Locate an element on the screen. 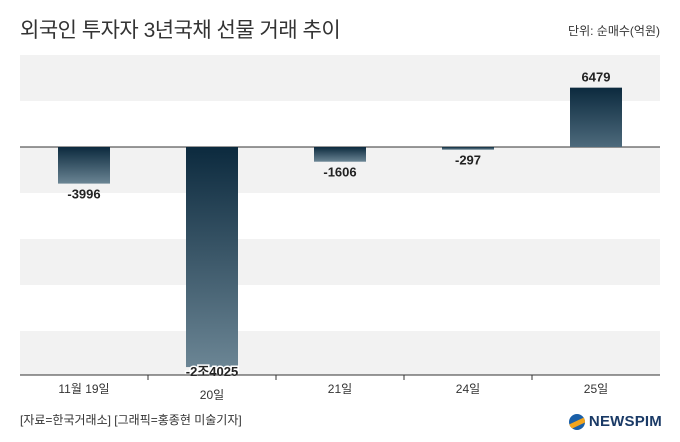  newspim-logo: NEWSPIM is located at coordinates (615, 421).